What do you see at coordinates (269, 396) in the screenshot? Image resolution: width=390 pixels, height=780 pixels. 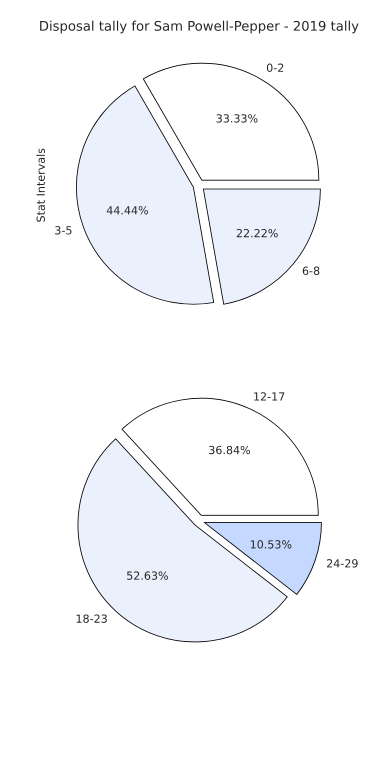 I see `slice-label: 12-17` at bounding box center [269, 396].